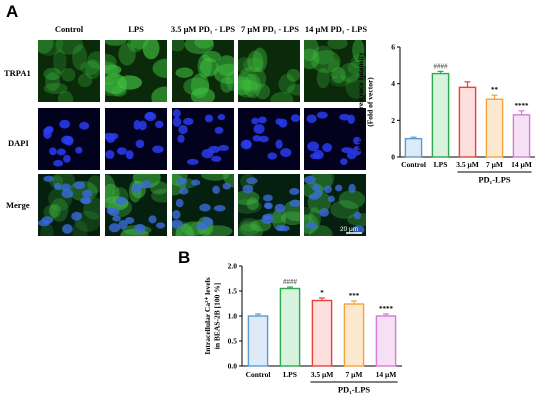 The width and height of the screenshot is (550, 410). What do you see at coordinates (203, 29) in the screenshot?
I see `column-header-3-5um: 3.5 μM PD₁ - LPS` at bounding box center [203, 29].